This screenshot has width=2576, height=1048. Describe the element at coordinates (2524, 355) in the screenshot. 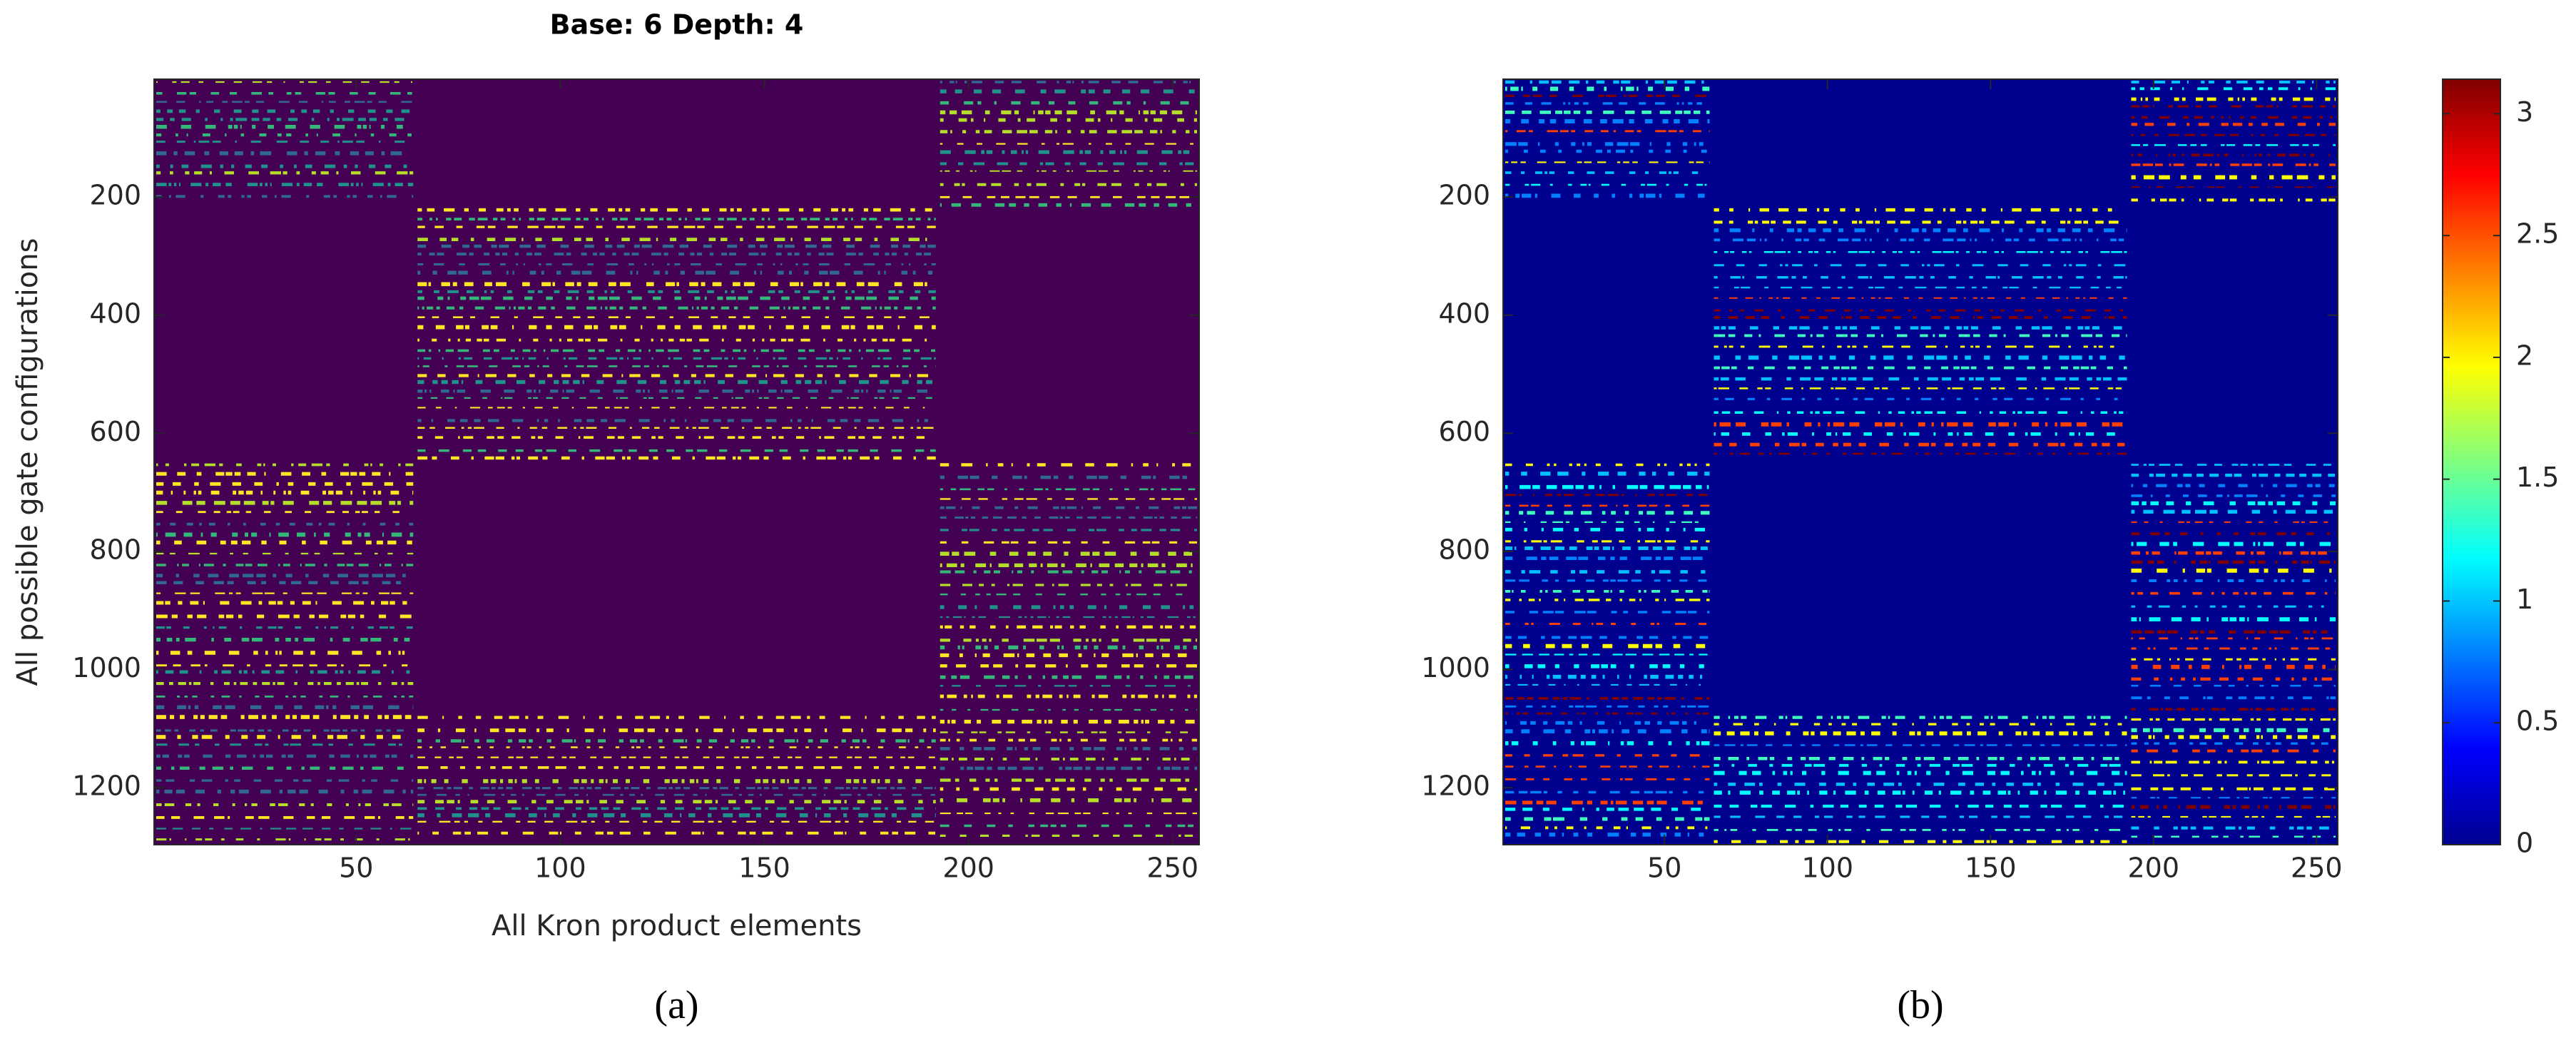

I see `colorbar-tick-label: 2` at that location.